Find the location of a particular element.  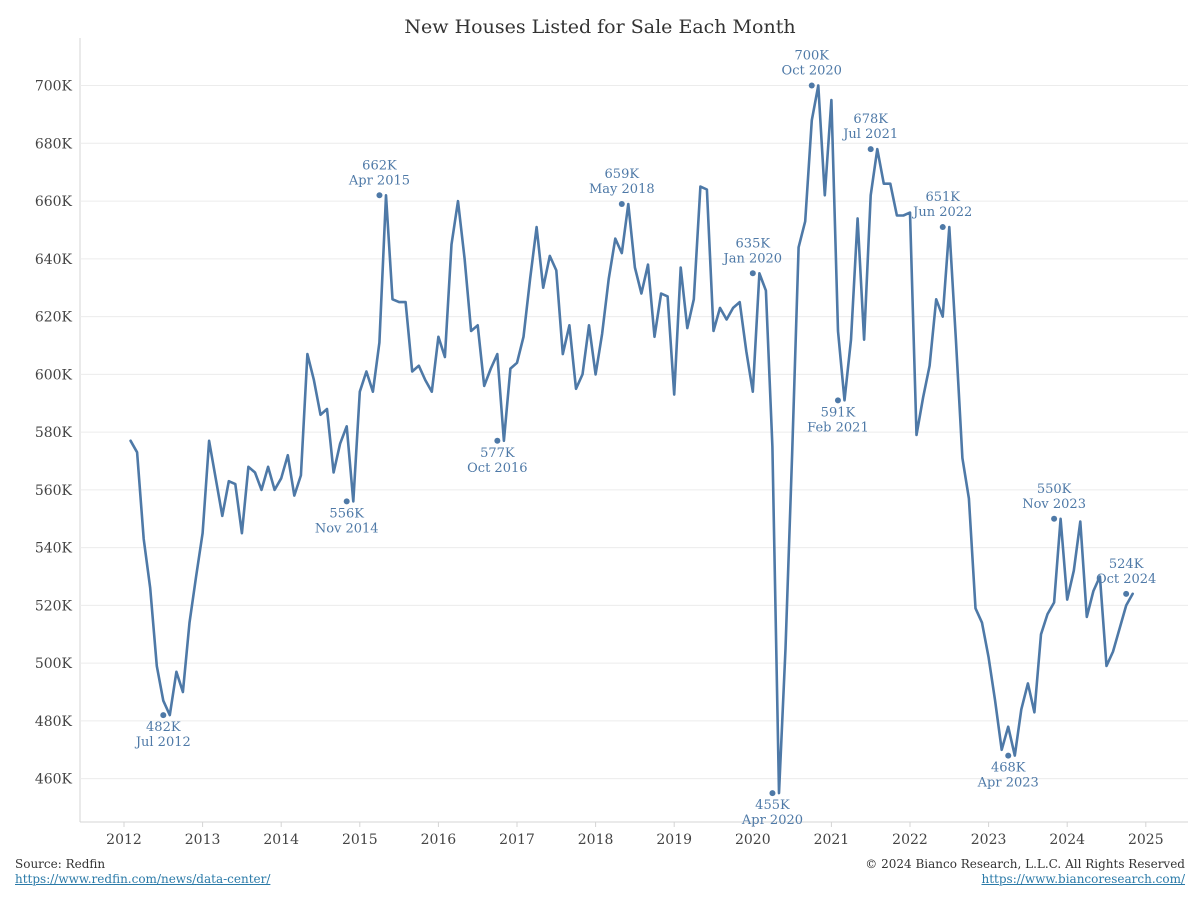

x-tick-label: 2021 is located at coordinates (832, 840).